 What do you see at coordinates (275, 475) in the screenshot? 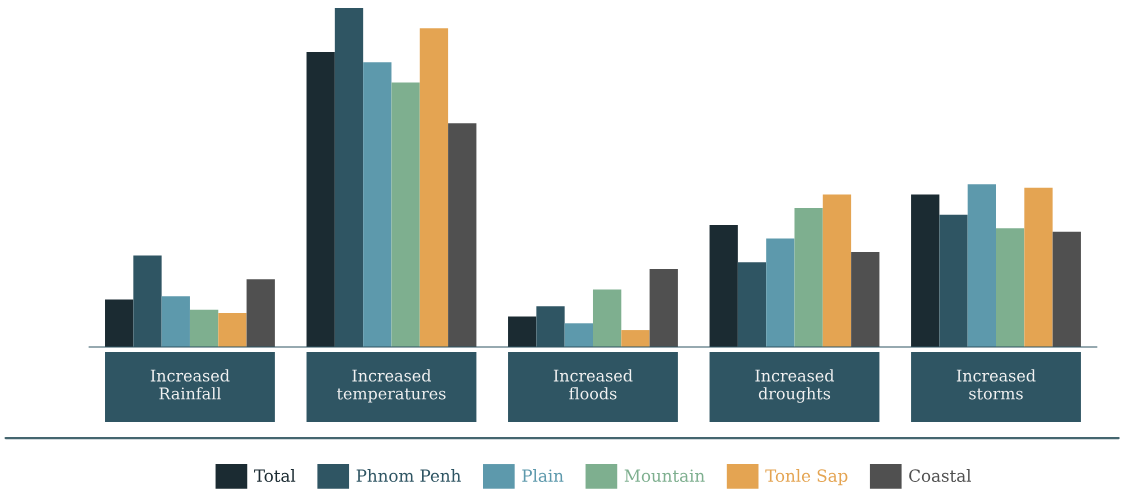
I see `legend-label: Total` at bounding box center [275, 475].